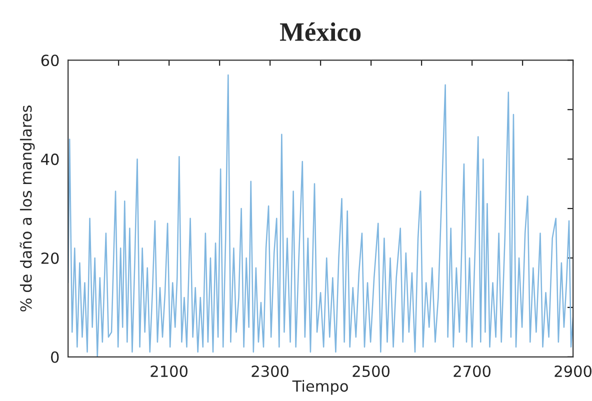  Describe the element at coordinates (50, 258) in the screenshot. I see `y-tick-label: 20` at that location.